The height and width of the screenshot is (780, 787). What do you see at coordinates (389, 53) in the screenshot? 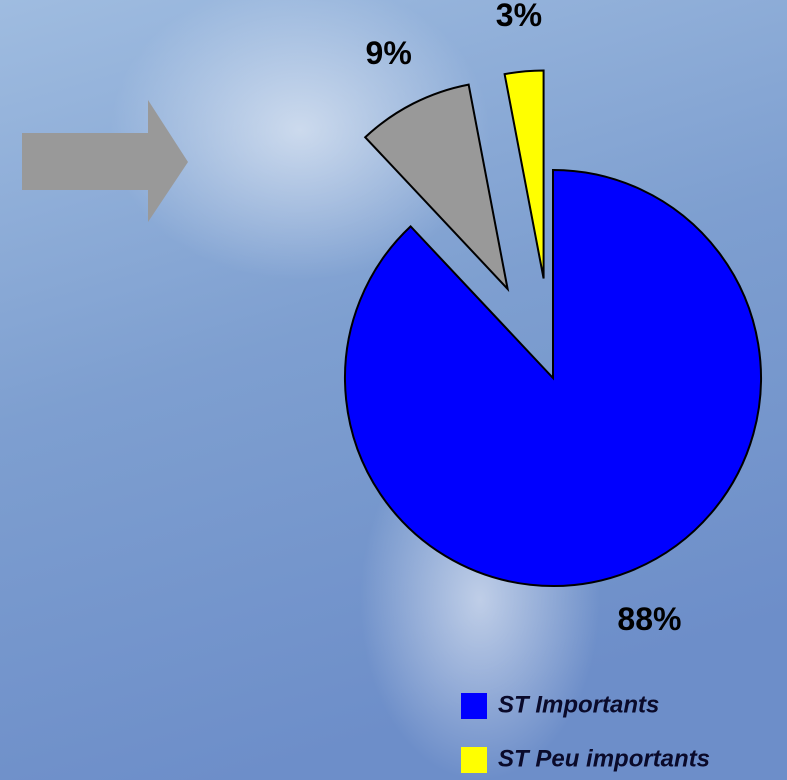
I see `value-label: 9%` at bounding box center [389, 53].